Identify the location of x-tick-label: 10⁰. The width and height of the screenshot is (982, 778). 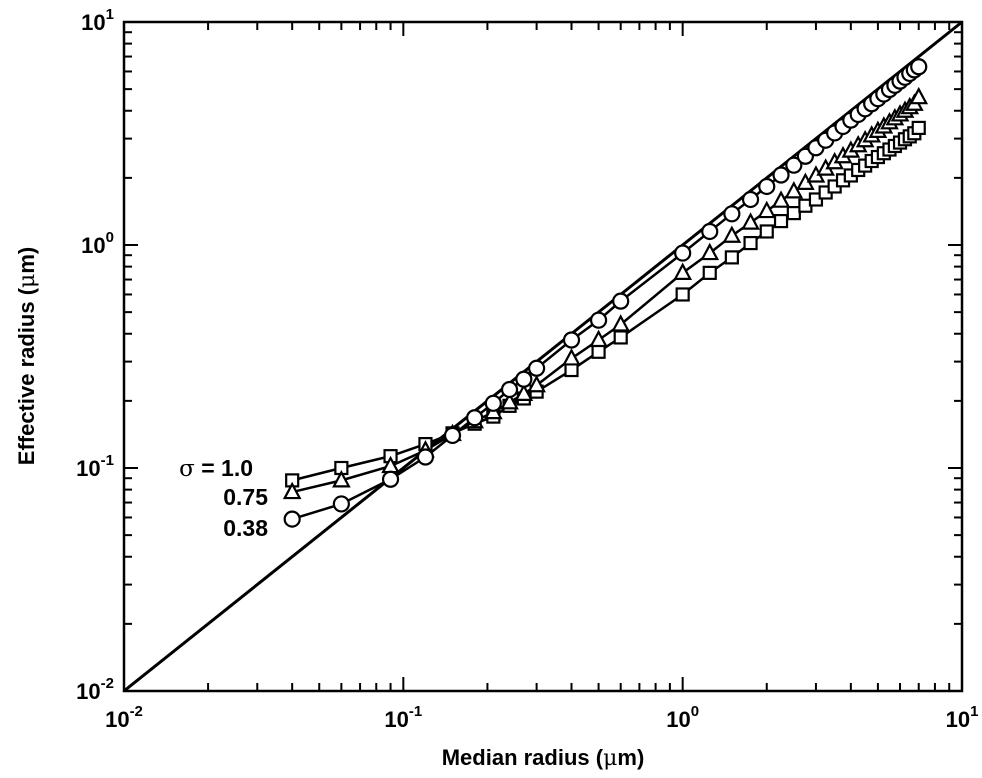
(682, 717).